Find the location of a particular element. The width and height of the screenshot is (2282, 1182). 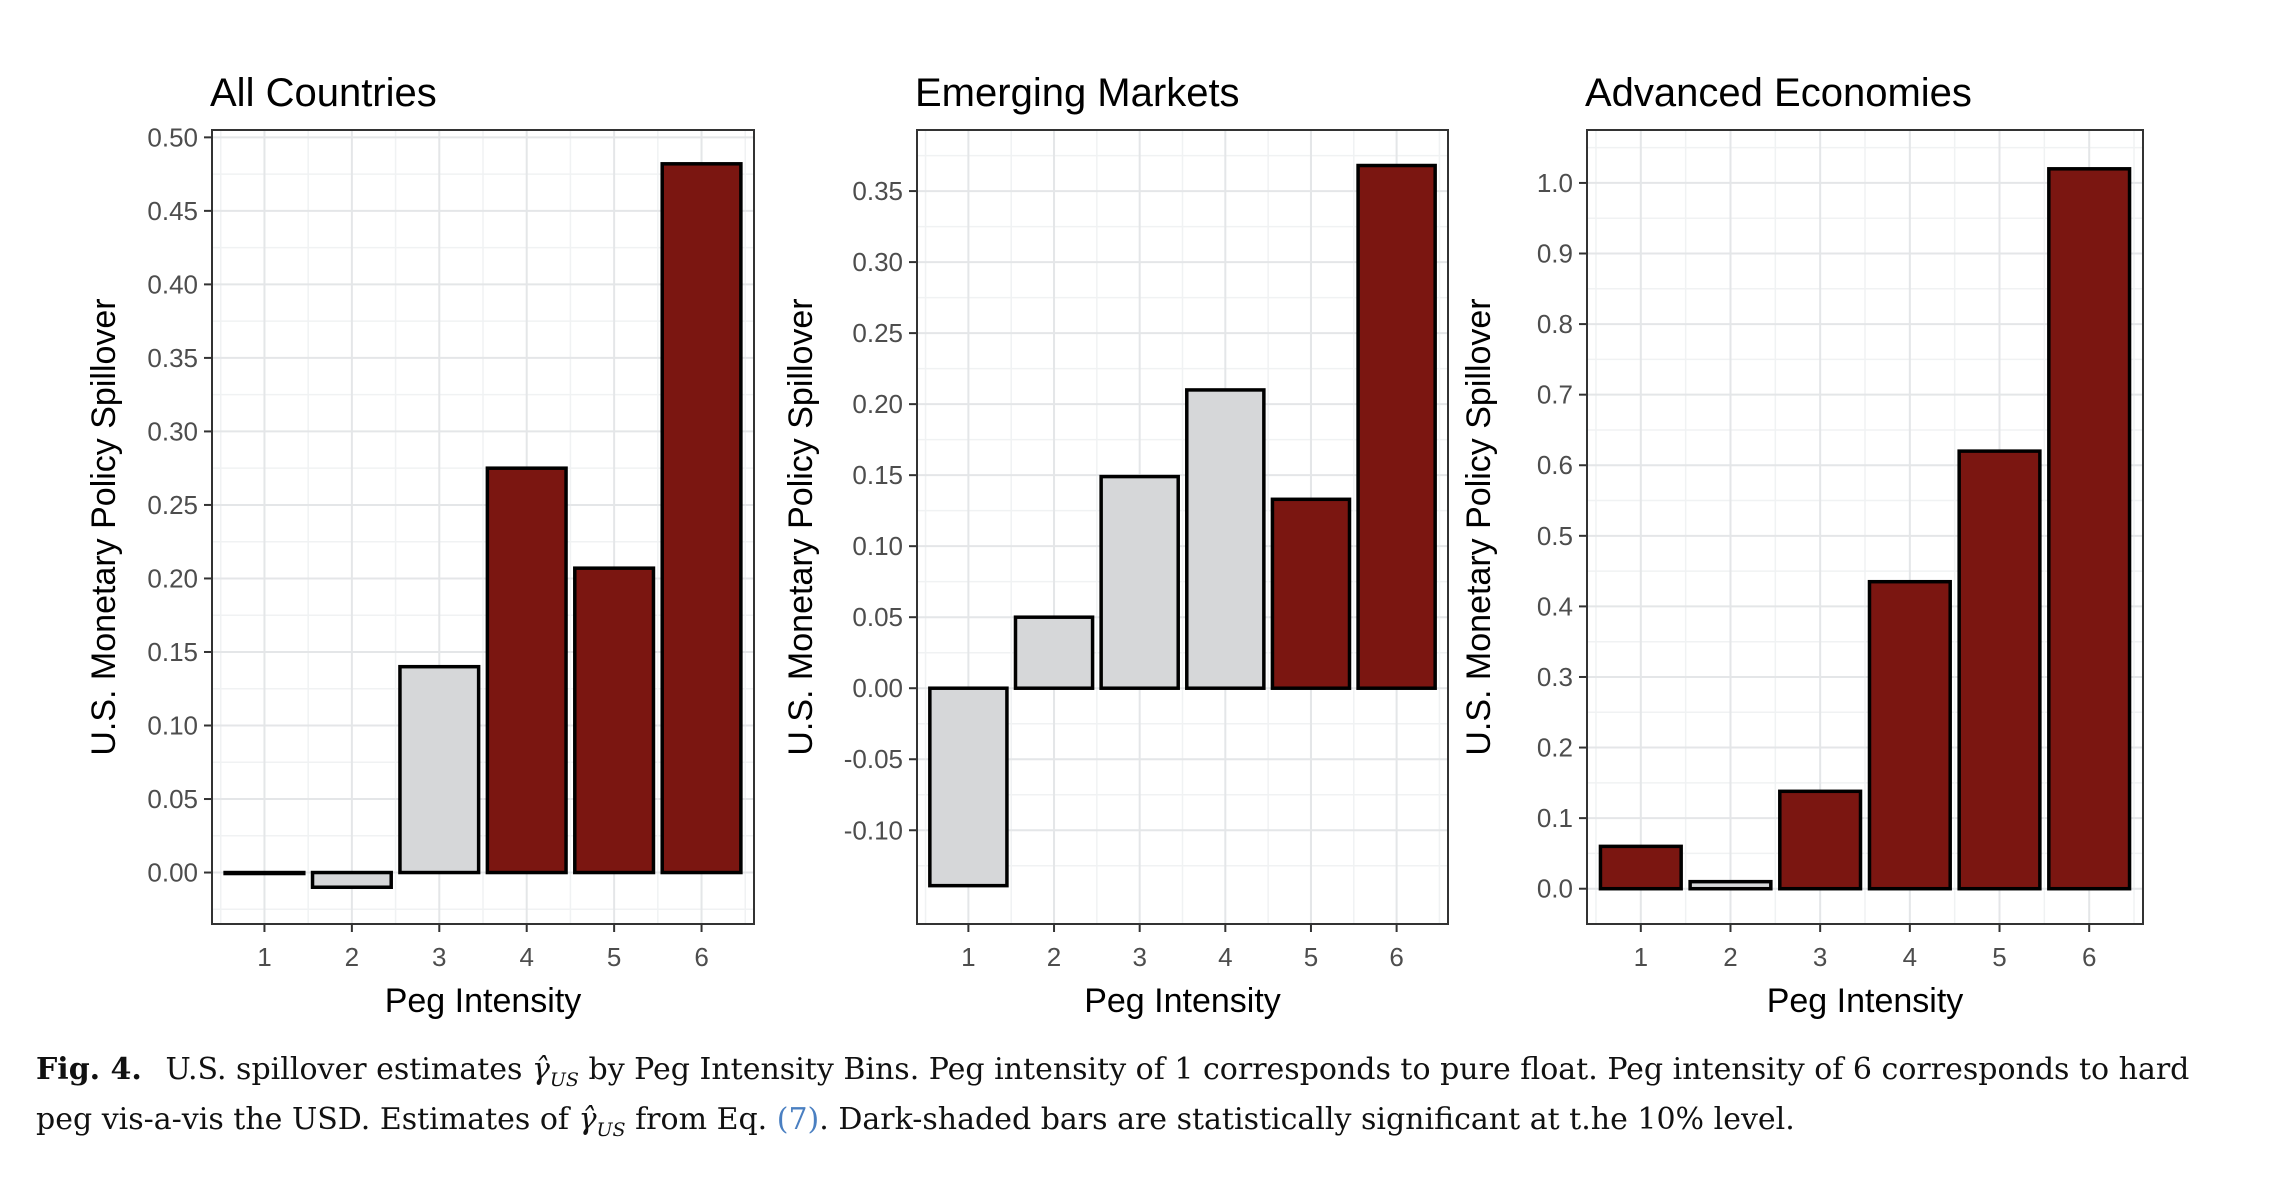

y-tick-label: 0.5 is located at coordinates (1555, 536).